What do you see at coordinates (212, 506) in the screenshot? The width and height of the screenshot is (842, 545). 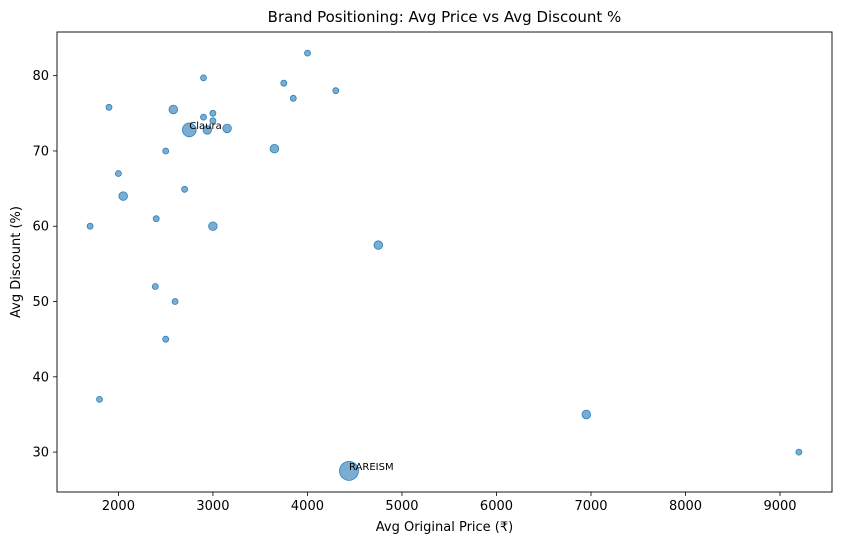 I see `x-tick-label: 3000` at bounding box center [212, 506].